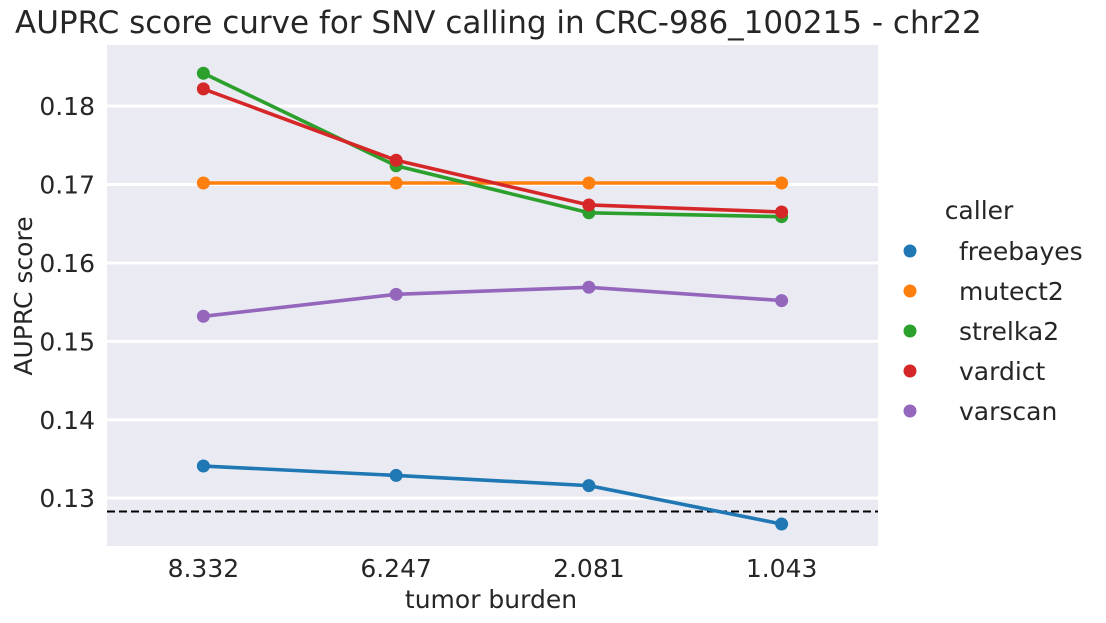  What do you see at coordinates (589, 568) in the screenshot?
I see `x-tick-label: 2.081` at bounding box center [589, 568].